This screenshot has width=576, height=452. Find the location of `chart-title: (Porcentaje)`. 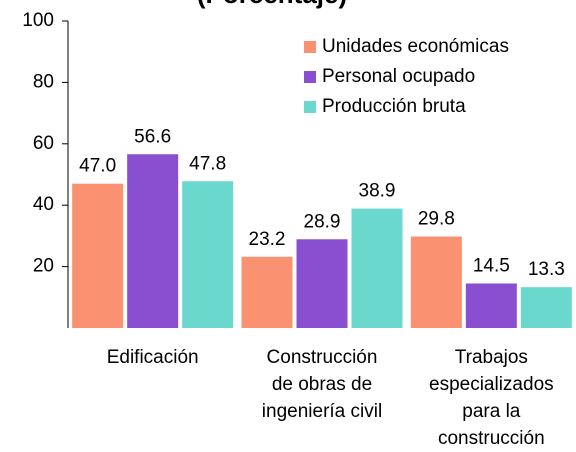

chart-title: (Porcentaje) is located at coordinates (272, 4).